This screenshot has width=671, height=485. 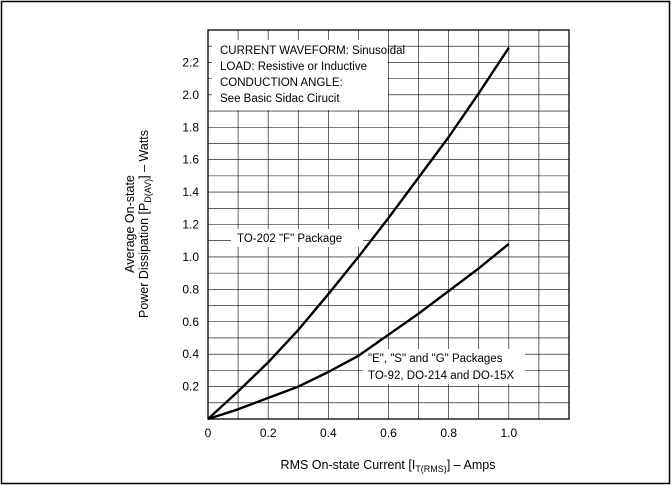 I want to click on note-line-1: CURRENT WAVEFORM: Sinusoidal, so click(x=312, y=51).